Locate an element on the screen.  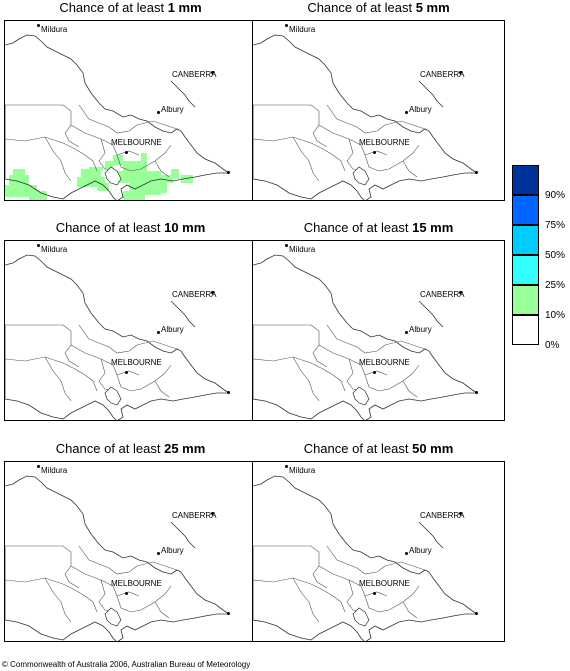
panel-title: Chance of at least 25 mm is located at coordinates (130, 448).